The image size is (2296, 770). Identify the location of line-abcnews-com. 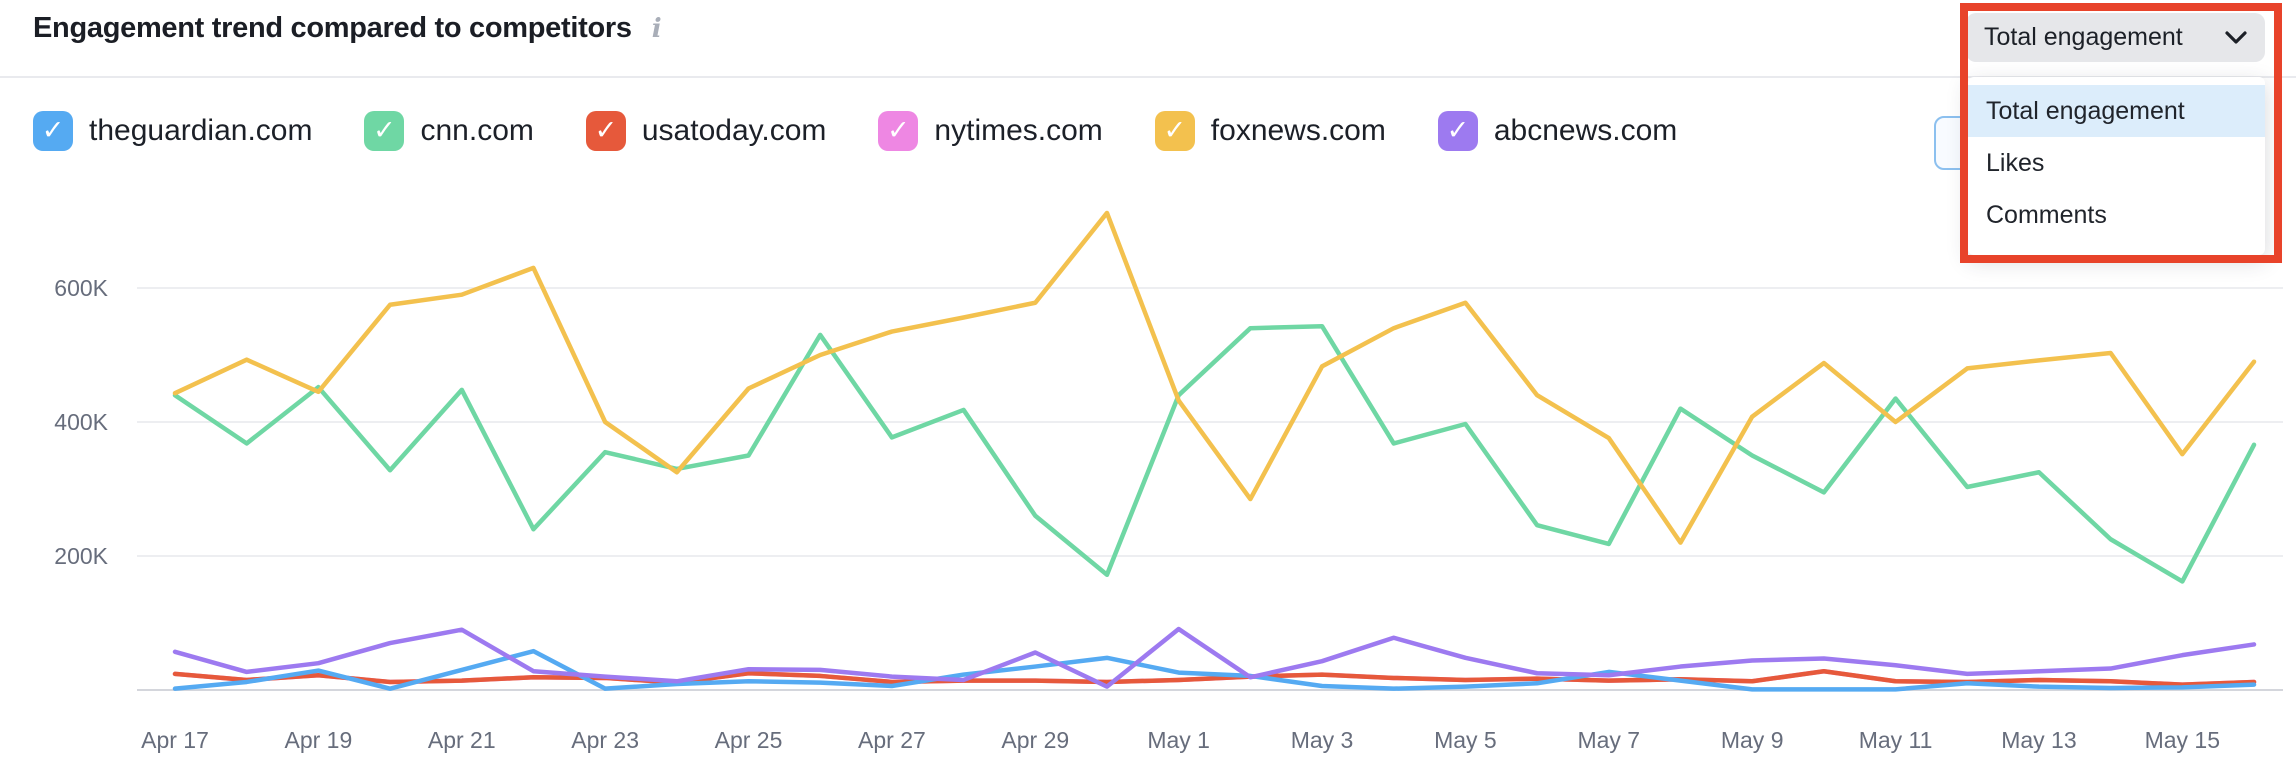
(1214, 657).